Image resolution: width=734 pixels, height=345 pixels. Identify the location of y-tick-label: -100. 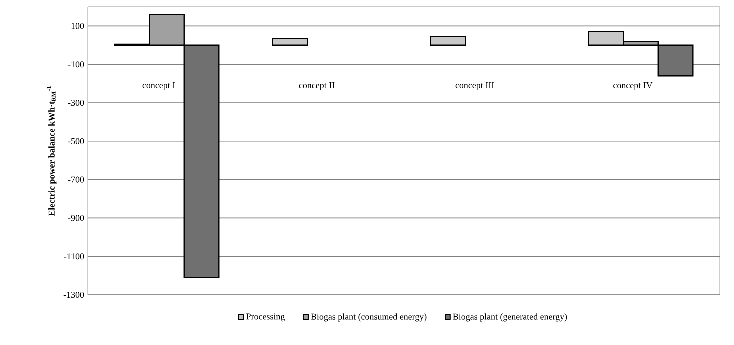
(76, 65).